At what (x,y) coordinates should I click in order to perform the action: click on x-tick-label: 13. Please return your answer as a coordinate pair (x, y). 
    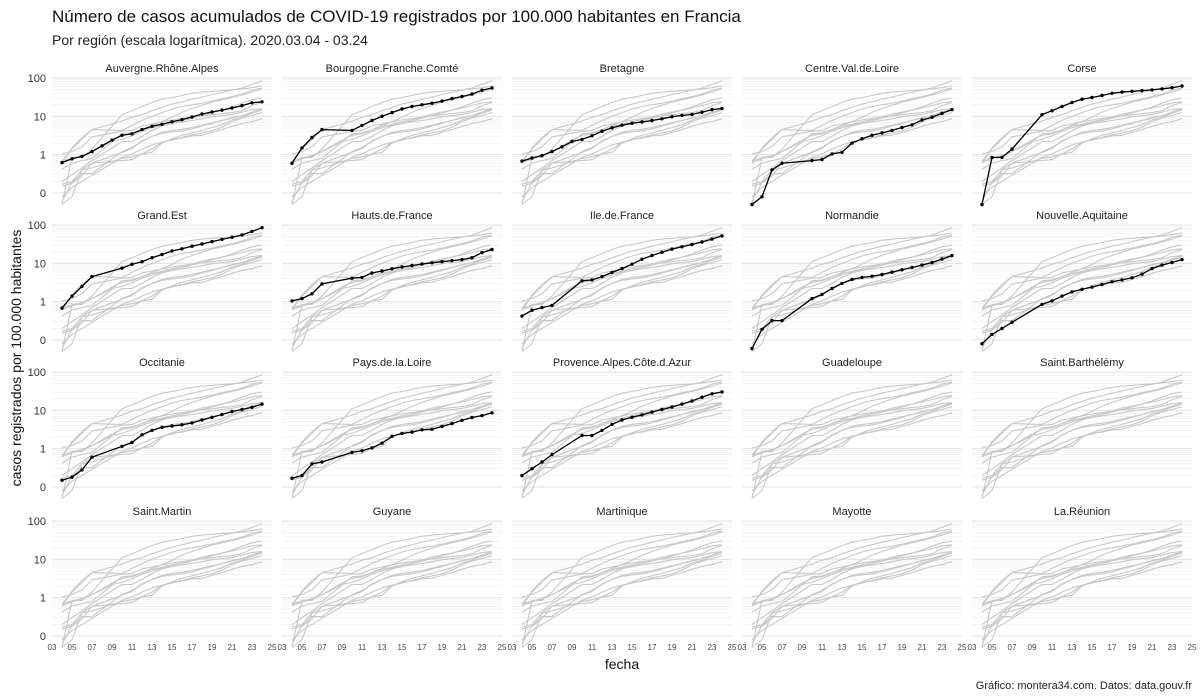
    Looking at the image, I should click on (382, 647).